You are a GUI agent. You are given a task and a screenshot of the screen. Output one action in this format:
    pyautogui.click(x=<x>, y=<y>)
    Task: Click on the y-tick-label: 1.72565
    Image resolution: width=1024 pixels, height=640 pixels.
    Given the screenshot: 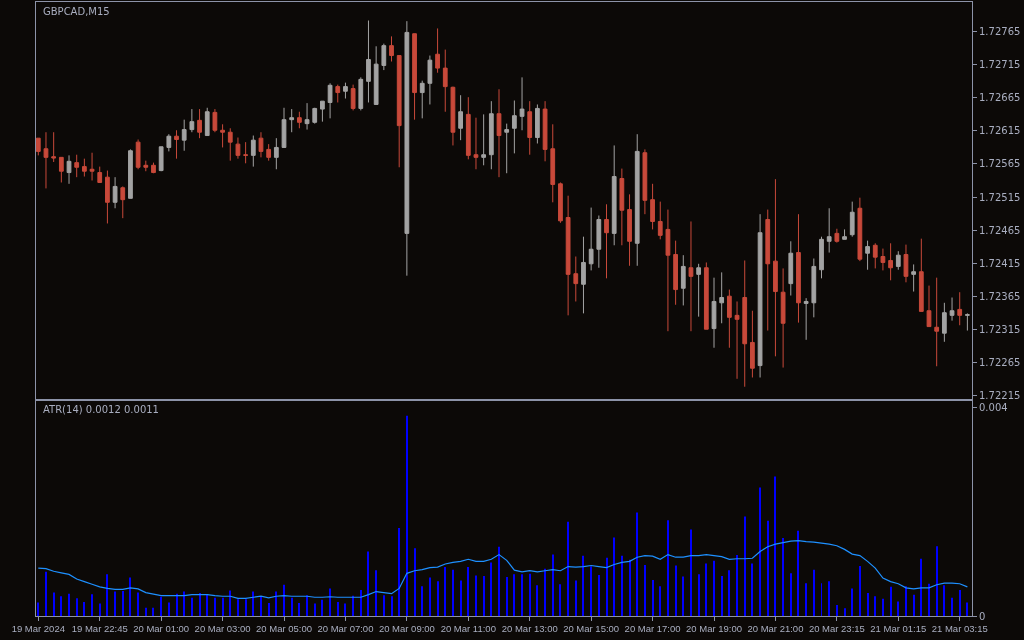 What is the action you would take?
    pyautogui.click(x=1000, y=164)
    